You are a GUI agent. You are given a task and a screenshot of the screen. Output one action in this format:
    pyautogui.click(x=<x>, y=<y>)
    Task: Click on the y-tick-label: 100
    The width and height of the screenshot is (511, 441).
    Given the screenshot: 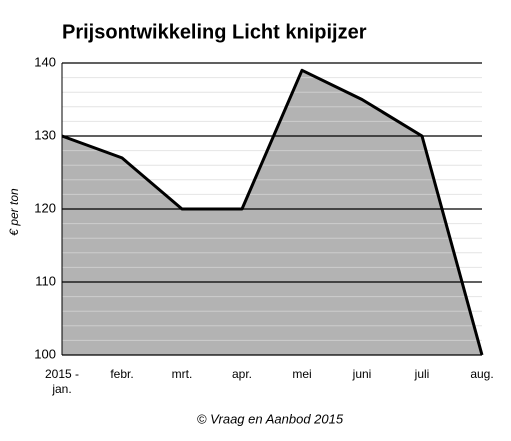 What is the action you would take?
    pyautogui.click(x=45, y=353)
    